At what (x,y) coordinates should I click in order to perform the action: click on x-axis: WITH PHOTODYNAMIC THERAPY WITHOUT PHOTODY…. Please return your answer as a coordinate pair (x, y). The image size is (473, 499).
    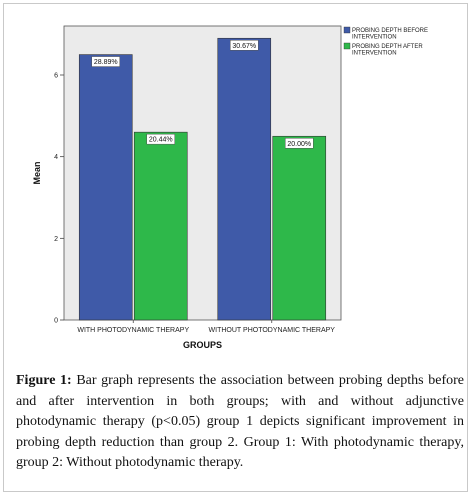
    Looking at the image, I should click on (206, 327).